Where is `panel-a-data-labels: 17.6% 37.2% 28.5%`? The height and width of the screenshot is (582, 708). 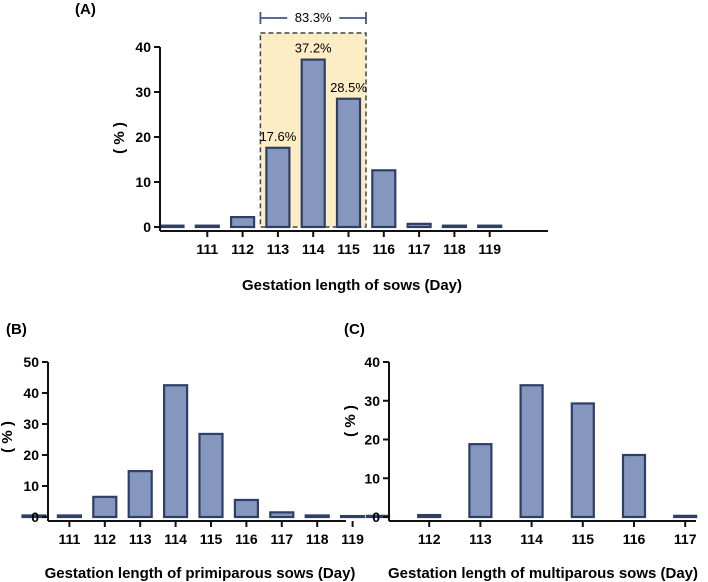
panel-a-data-labels: 17.6% 37.2% 28.5% is located at coordinates (313, 92).